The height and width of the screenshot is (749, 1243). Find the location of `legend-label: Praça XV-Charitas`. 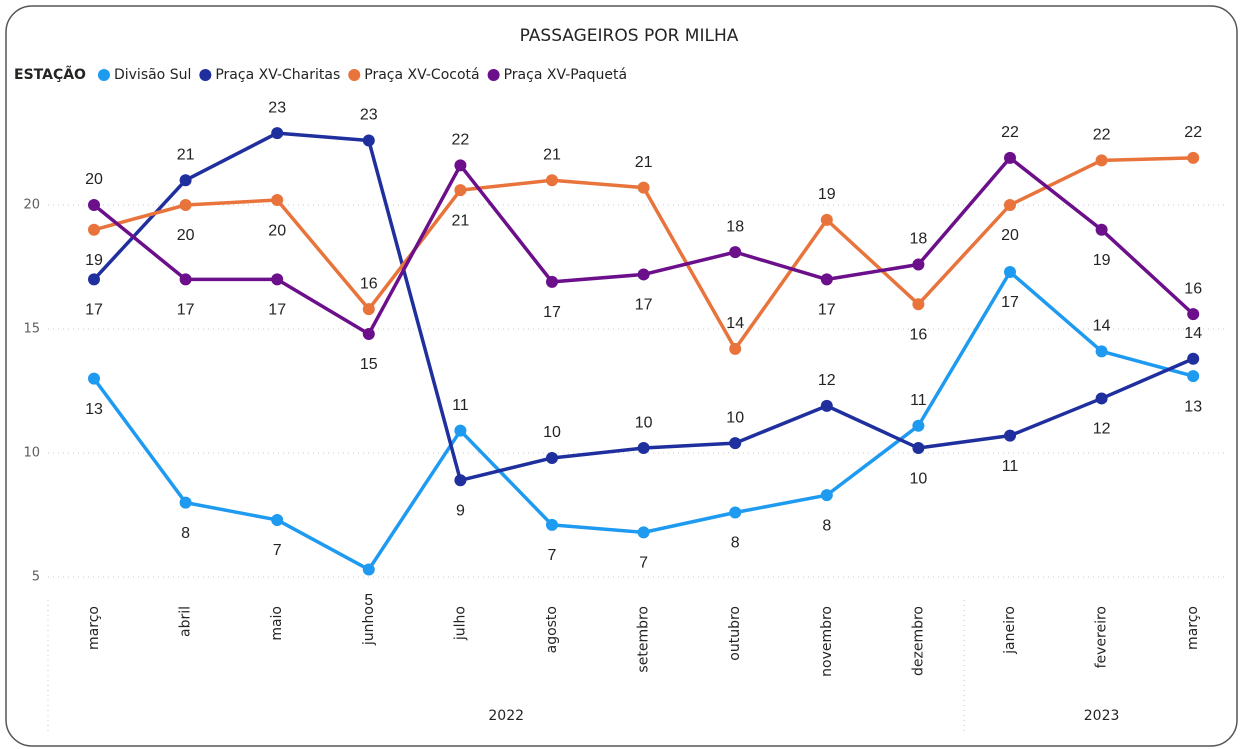

legend-label: Praça XV-Charitas is located at coordinates (277, 75).